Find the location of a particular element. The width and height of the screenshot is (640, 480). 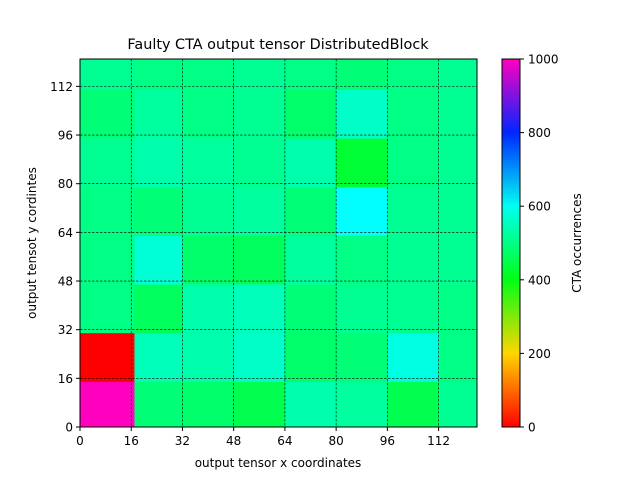

x-tick-label-32: 32 is located at coordinates (182, 441).